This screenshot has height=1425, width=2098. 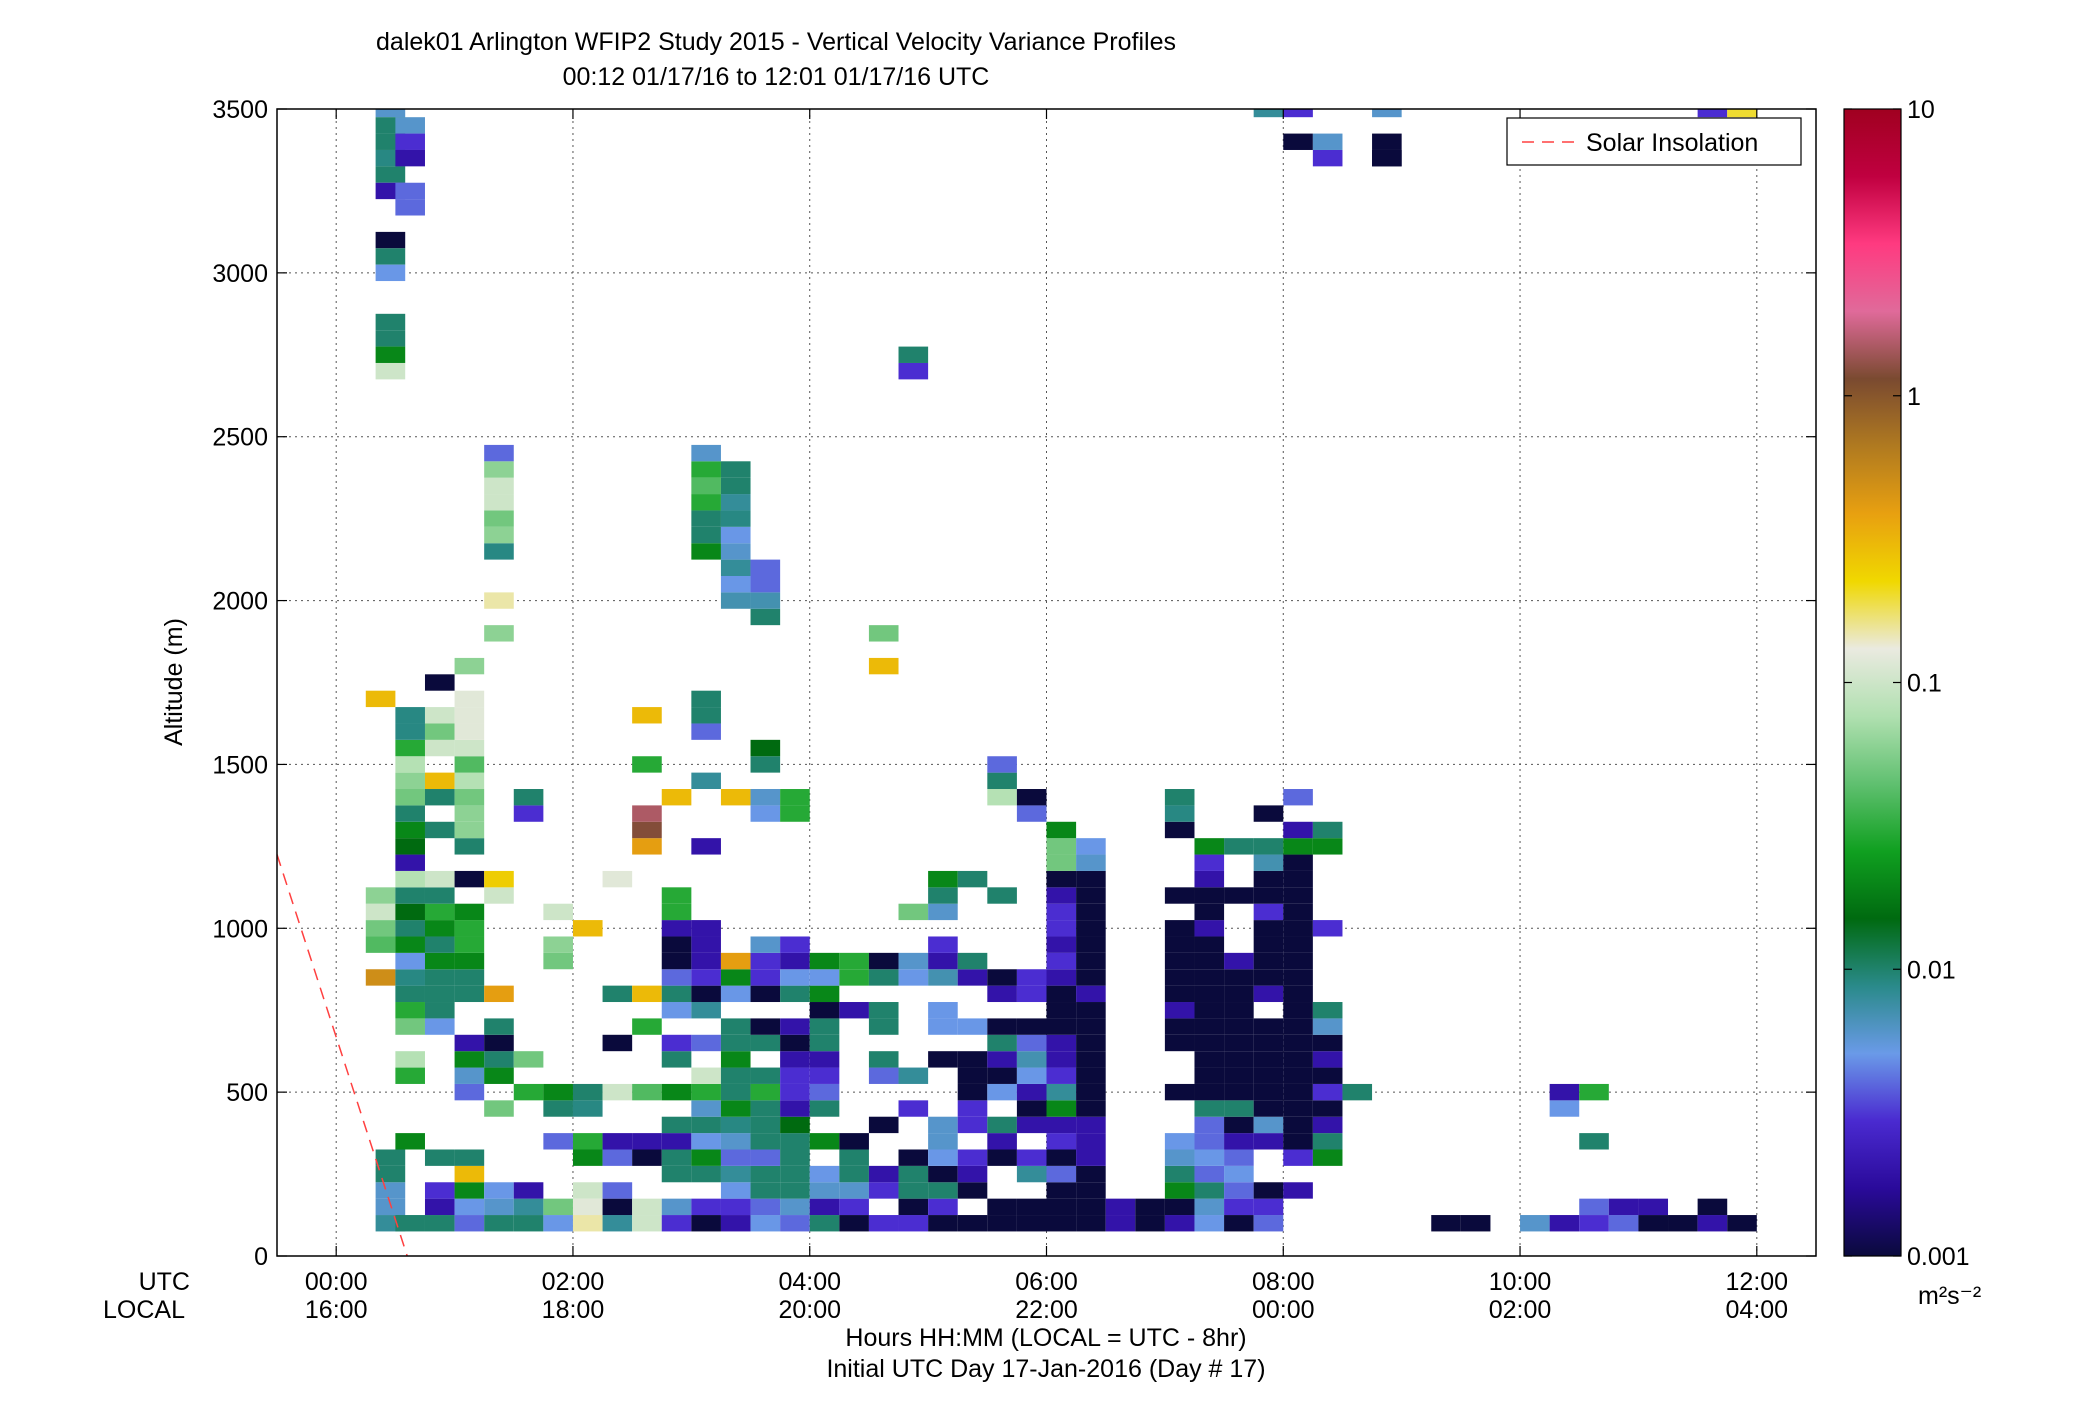 I want to click on x-axis-label: Hours HH:MM (LOCAL = UTC - 8hr), so click(x=1045, y=1338).